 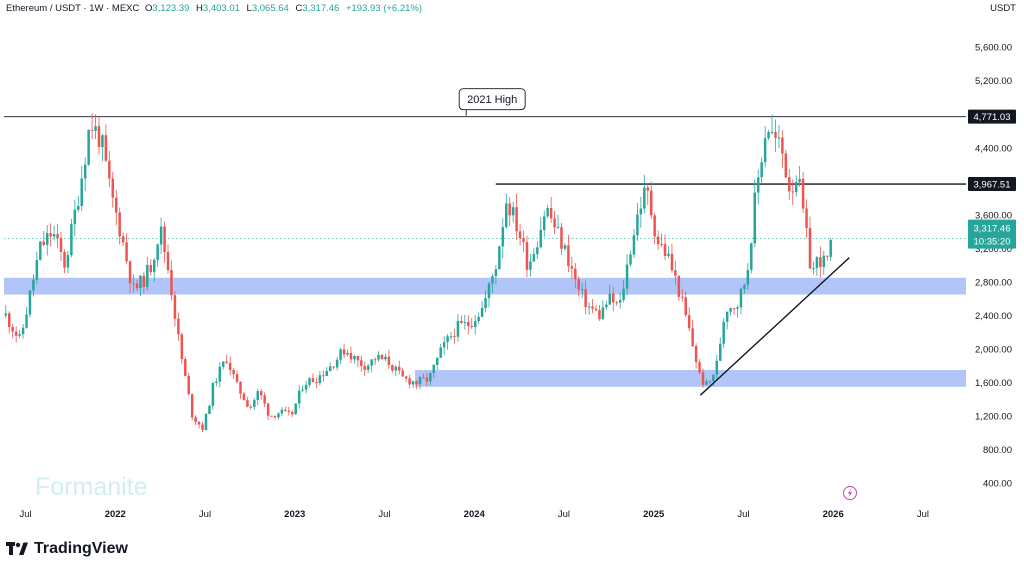 What do you see at coordinates (25, 514) in the screenshot?
I see `x-tick-label: Jul` at bounding box center [25, 514].